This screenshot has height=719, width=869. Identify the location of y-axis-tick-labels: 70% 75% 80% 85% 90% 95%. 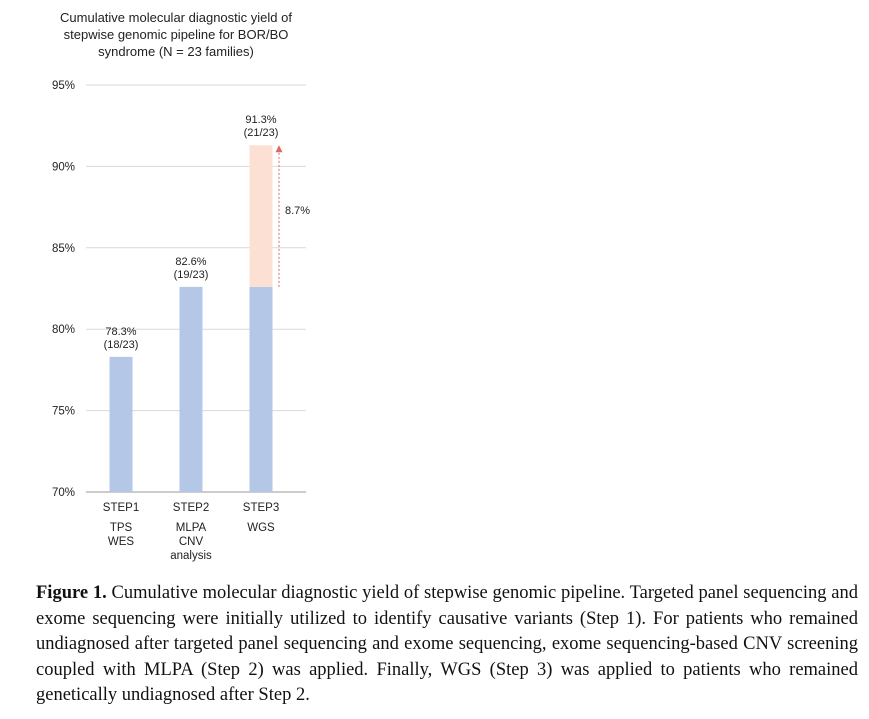
(63, 289).